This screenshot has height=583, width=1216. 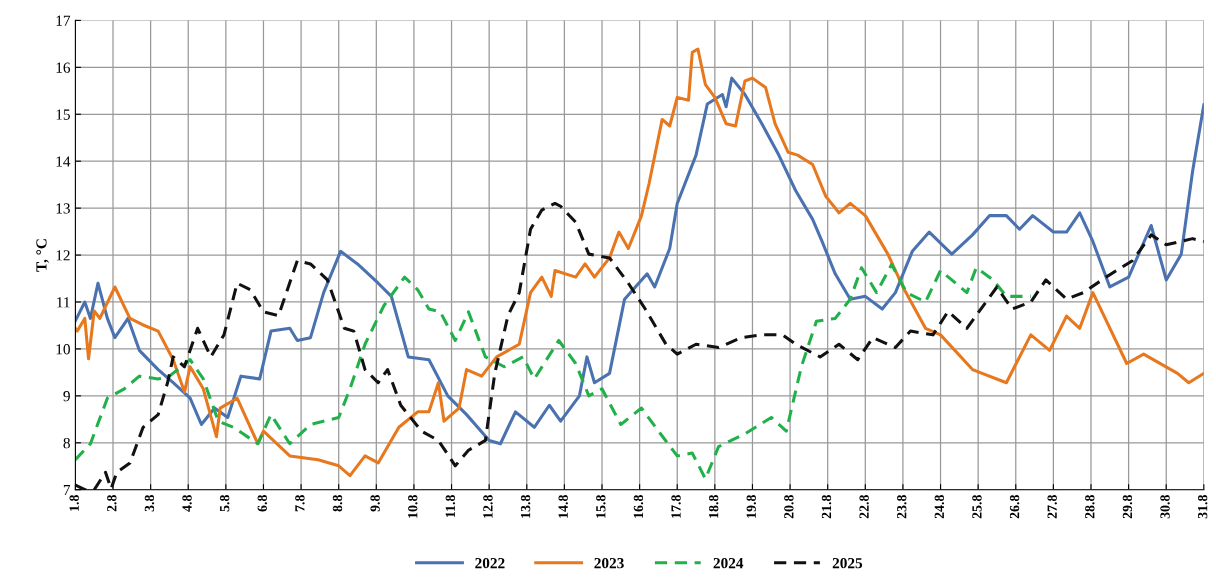 What do you see at coordinates (789, 507) in the screenshot?
I see `x-tick-label: 20.8` at bounding box center [789, 507].